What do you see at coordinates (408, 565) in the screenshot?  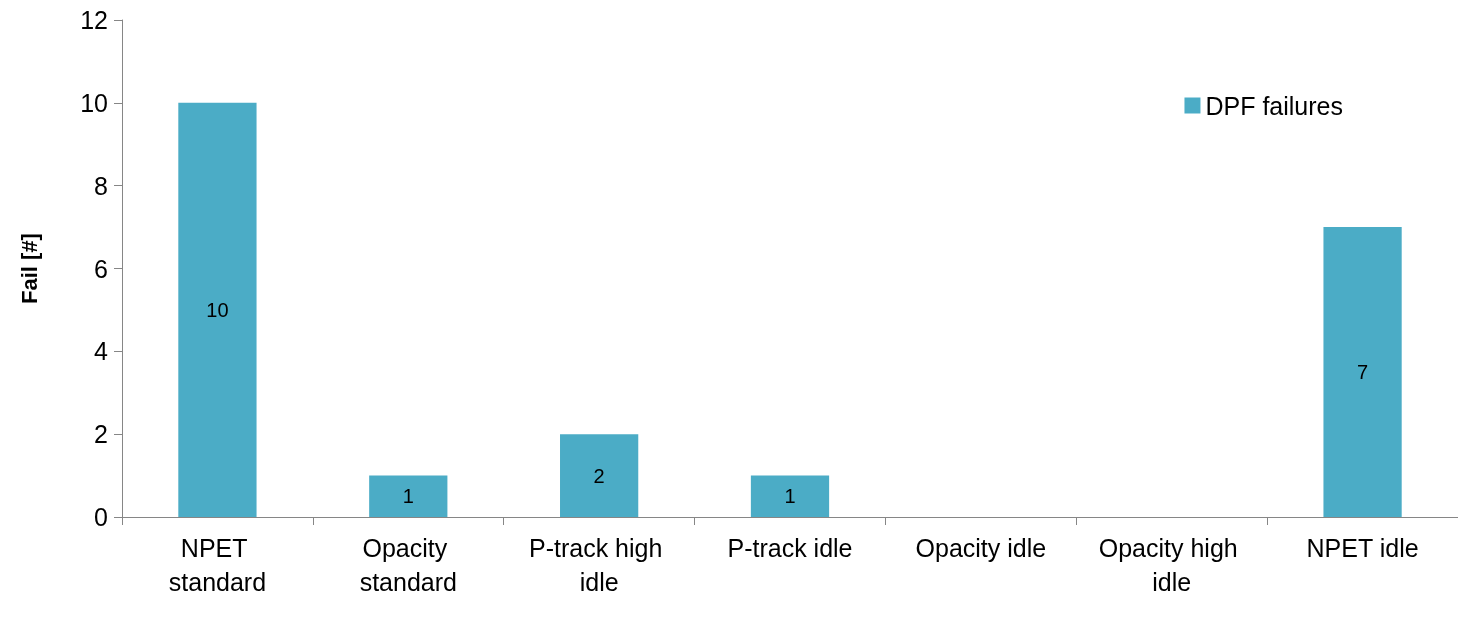 I see `x-tick-label: Opacity standard` at bounding box center [408, 565].